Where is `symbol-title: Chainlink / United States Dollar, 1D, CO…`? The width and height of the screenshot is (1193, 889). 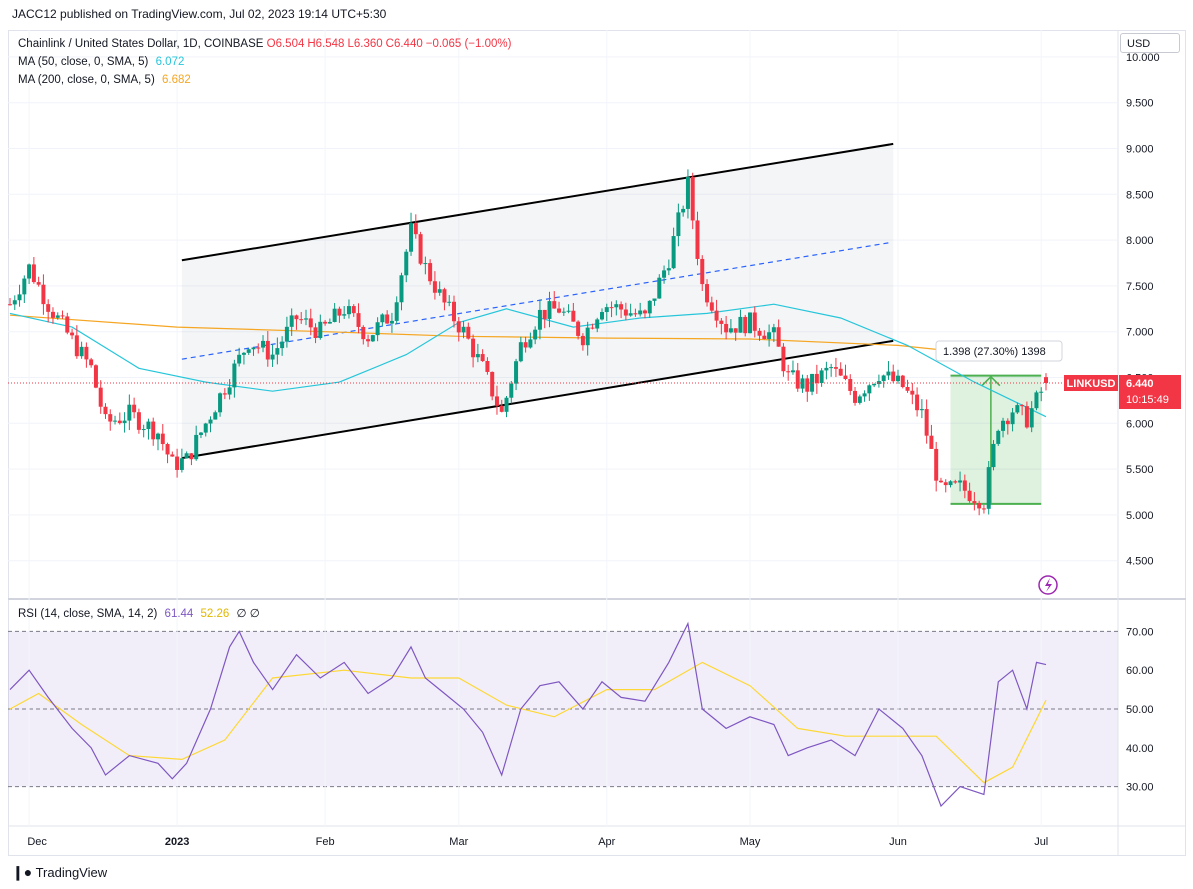 symbol-title: Chainlink / United States Dollar, 1D, CO… is located at coordinates (141, 44).